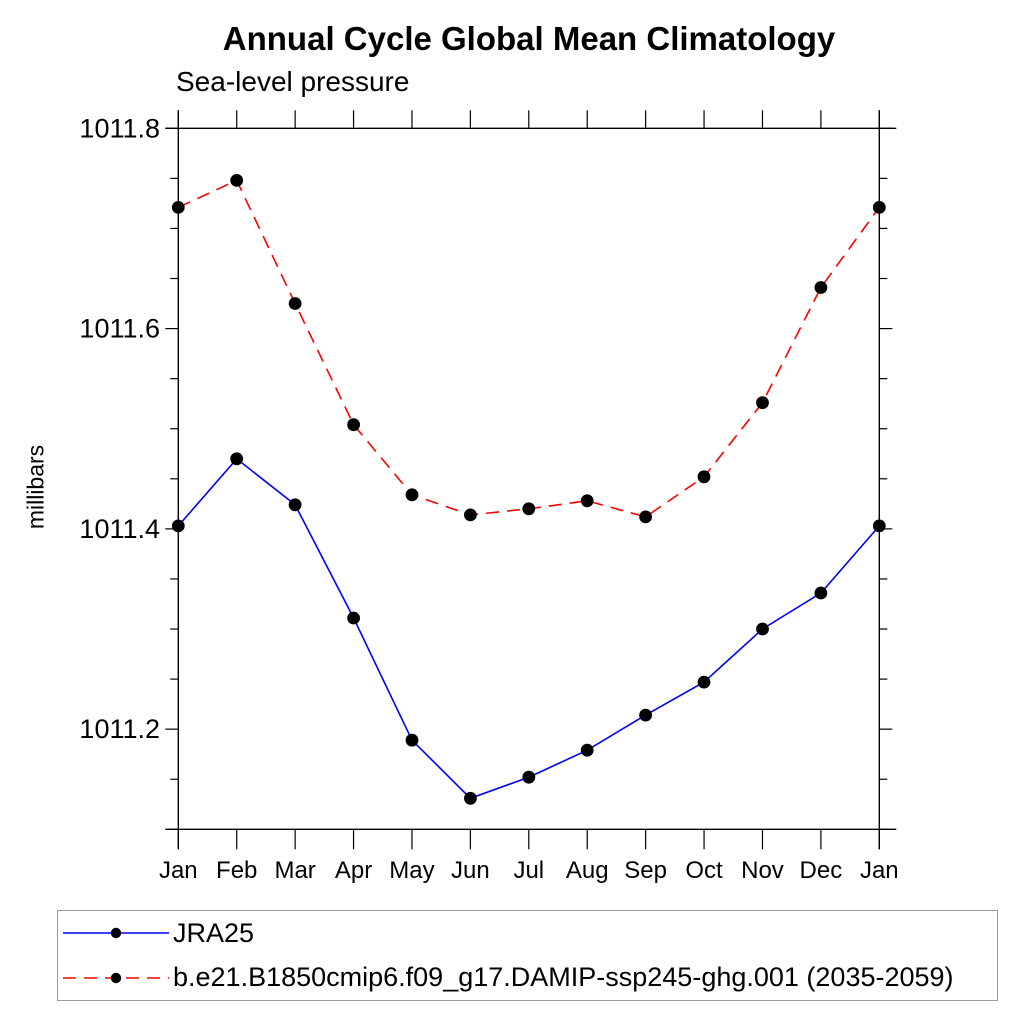 Image resolution: width=1024 pixels, height=1024 pixels. I want to click on x-tick-label: May, so click(411, 870).